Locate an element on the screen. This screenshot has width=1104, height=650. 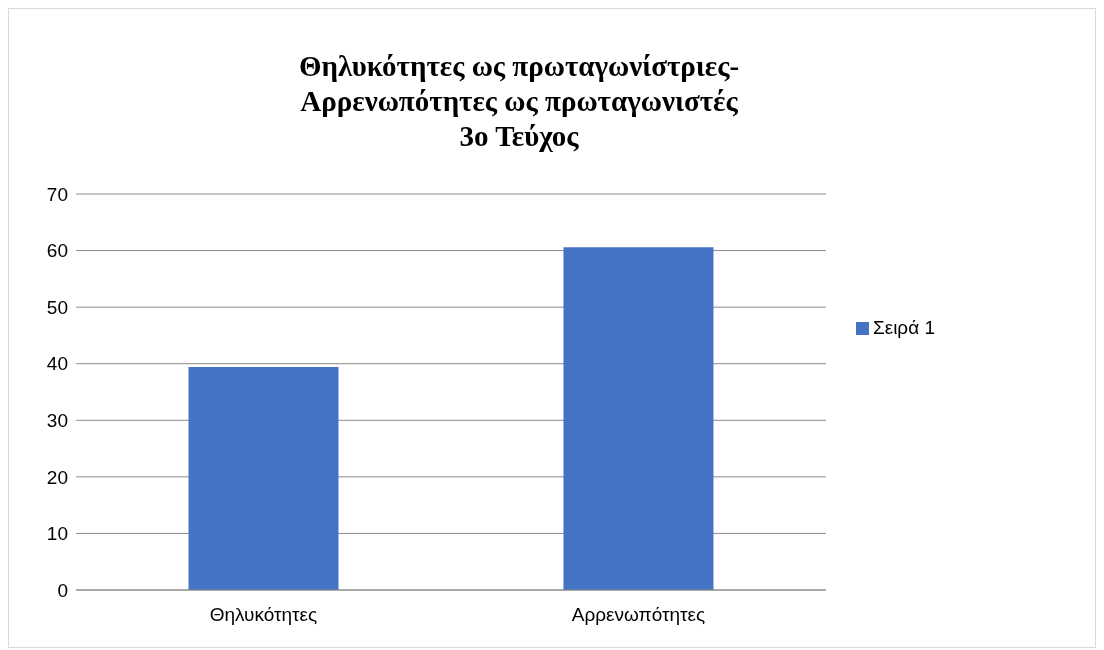
y-tick-label: 0 is located at coordinates (62, 590).